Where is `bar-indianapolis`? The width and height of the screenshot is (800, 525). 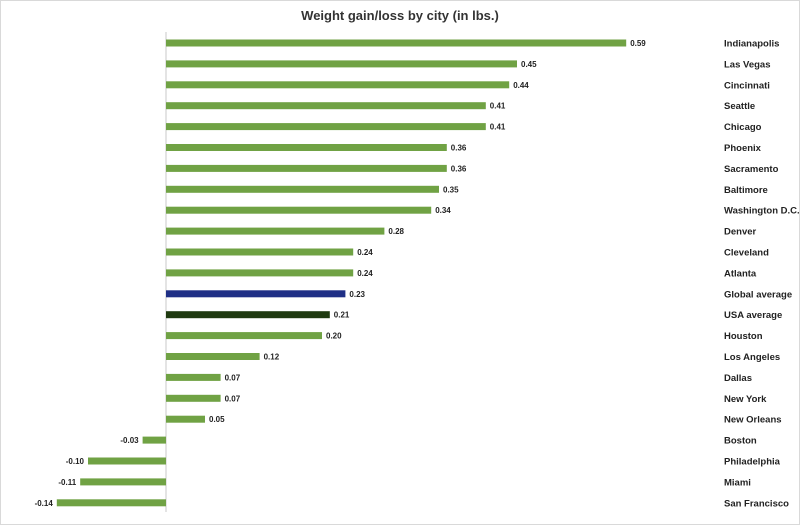 bar-indianapolis is located at coordinates (396, 43).